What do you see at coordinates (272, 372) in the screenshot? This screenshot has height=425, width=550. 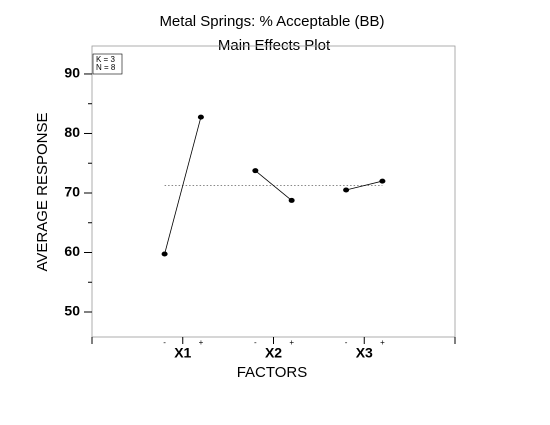 I see `x-axis-label: FACTORS` at bounding box center [272, 372].